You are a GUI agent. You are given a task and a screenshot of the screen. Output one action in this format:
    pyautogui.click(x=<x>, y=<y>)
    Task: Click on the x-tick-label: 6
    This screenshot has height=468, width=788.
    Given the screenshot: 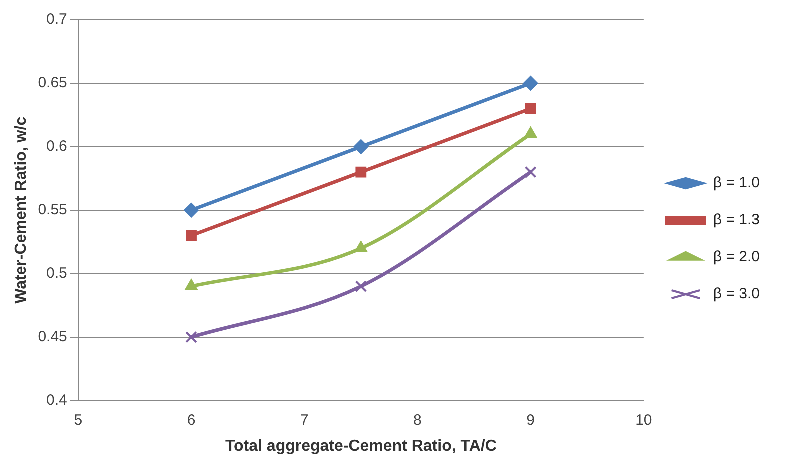 What is the action you would take?
    pyautogui.click(x=191, y=420)
    